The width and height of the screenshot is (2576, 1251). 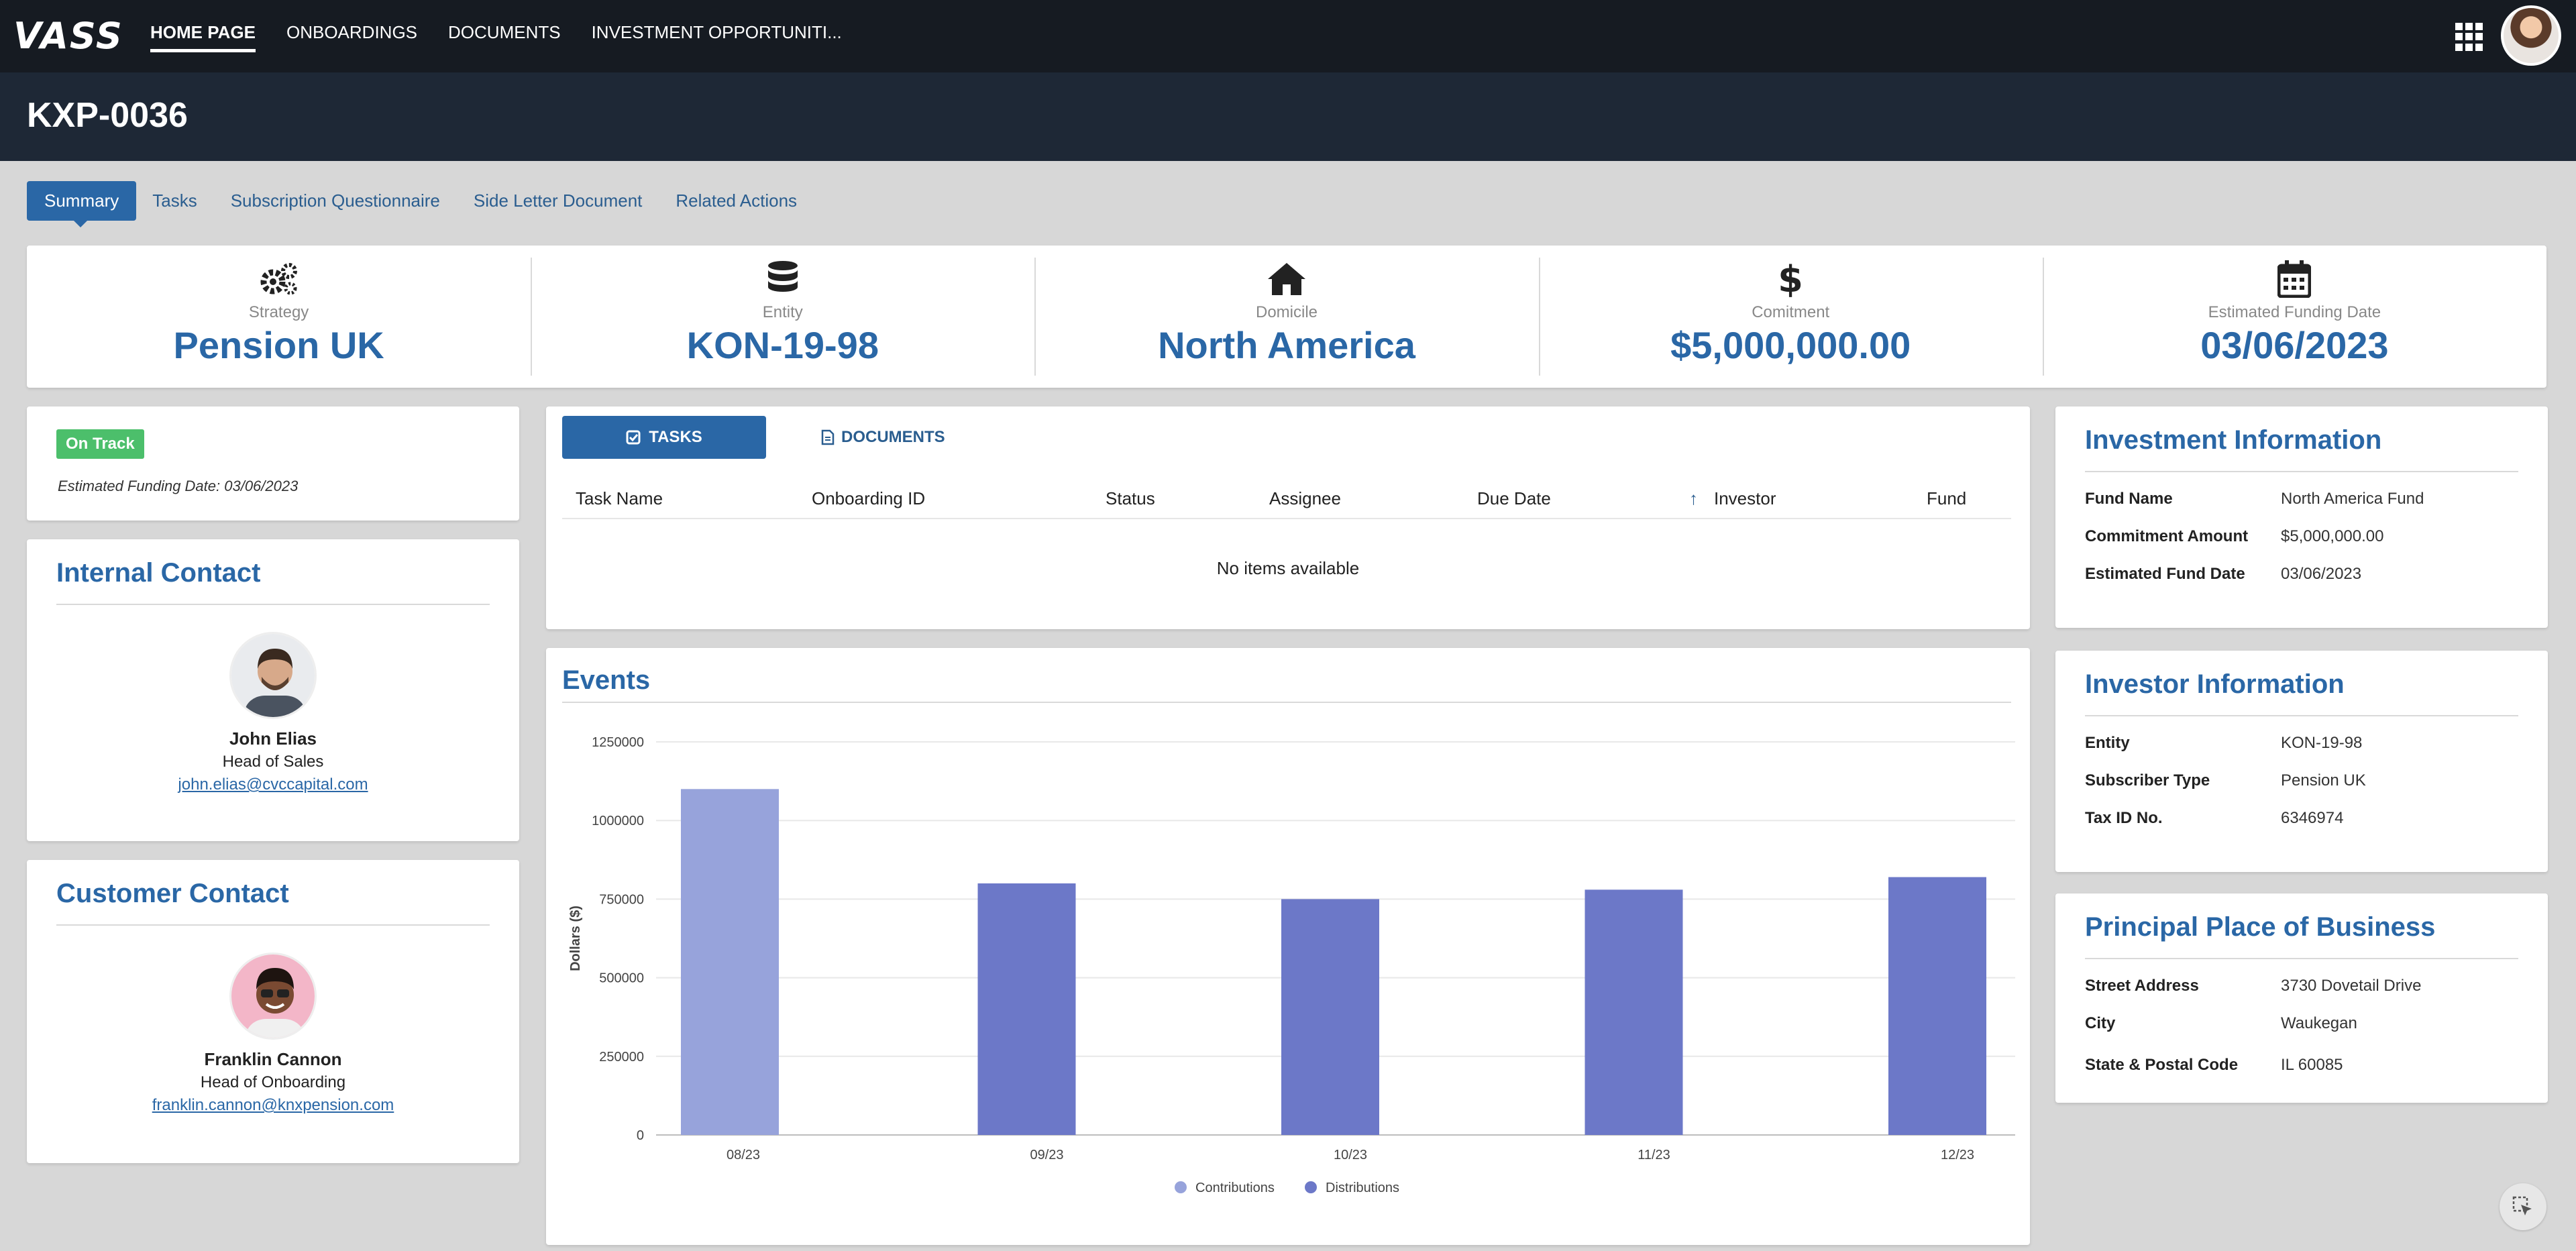 What do you see at coordinates (279, 279) in the screenshot?
I see `gears-icon` at bounding box center [279, 279].